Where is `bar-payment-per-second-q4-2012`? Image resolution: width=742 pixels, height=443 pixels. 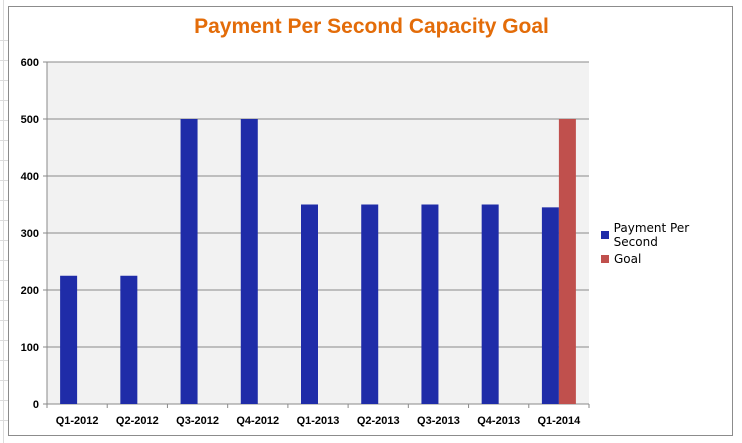
bar-payment-per-second-q4-2012 is located at coordinates (249, 261).